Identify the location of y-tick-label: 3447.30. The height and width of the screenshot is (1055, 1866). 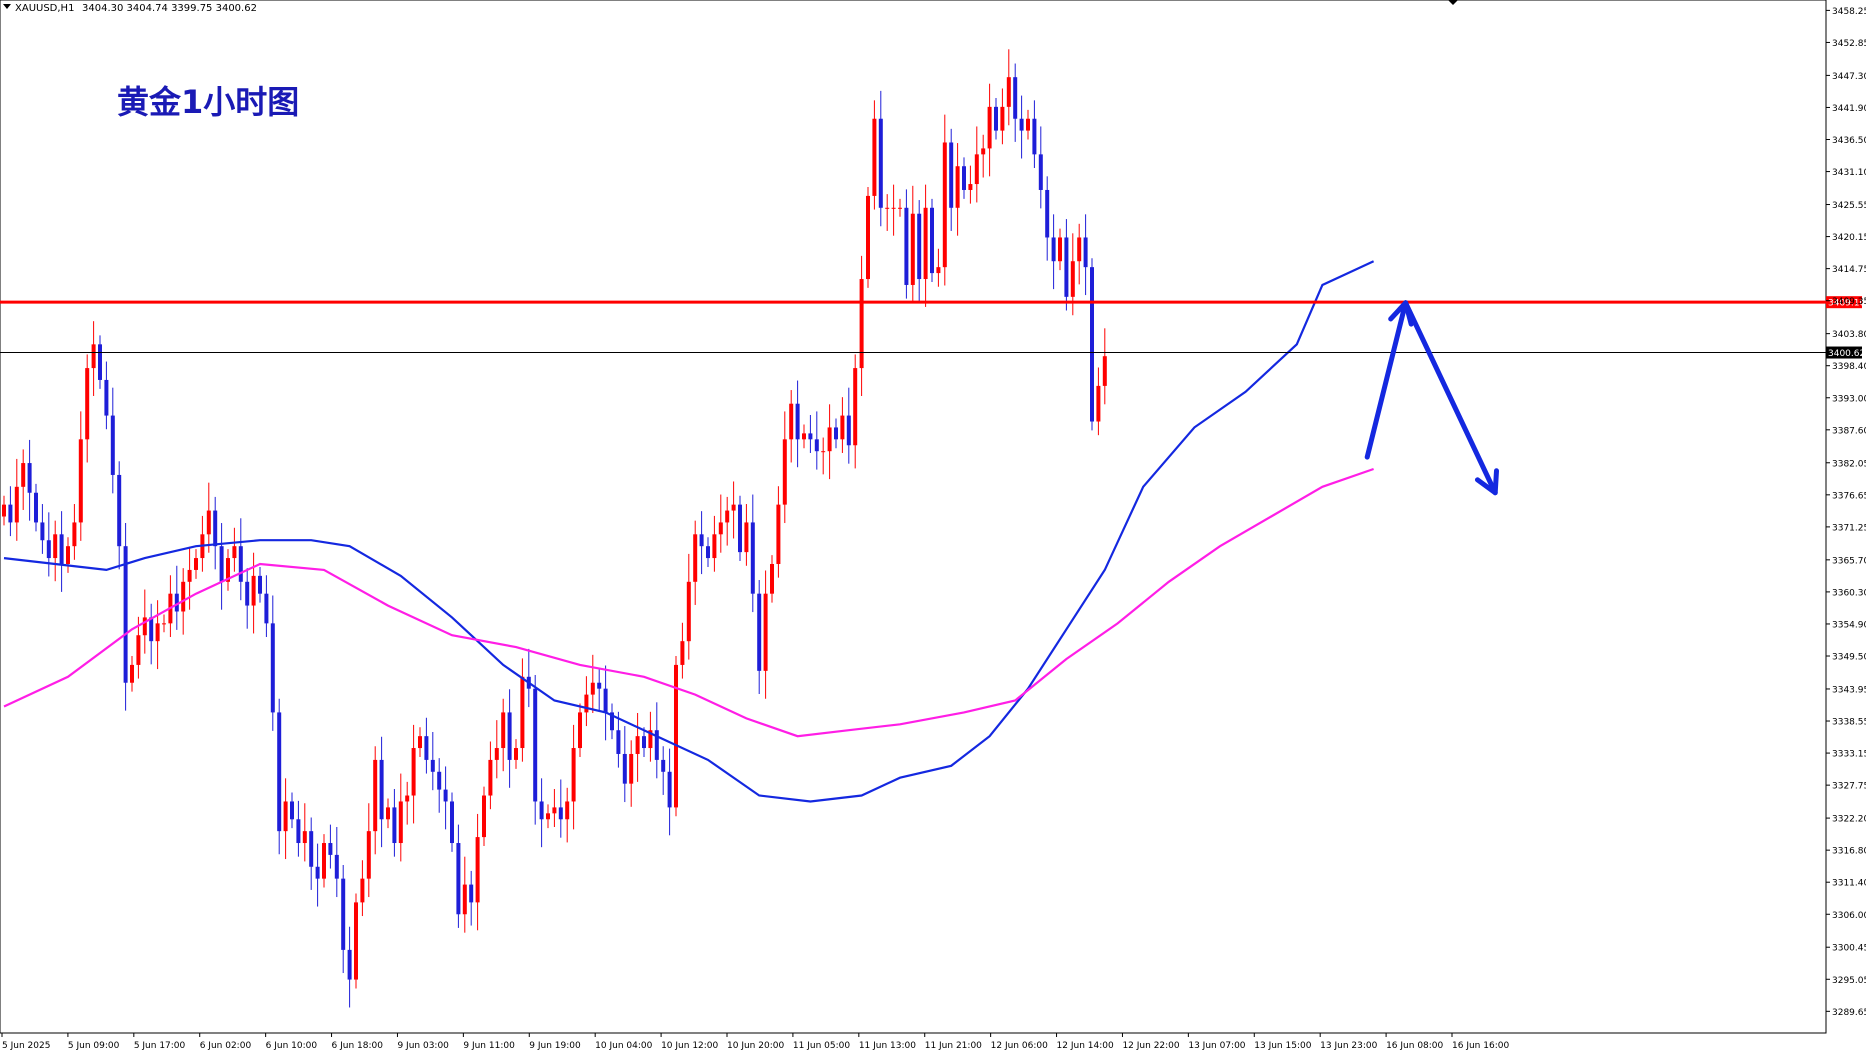
(1849, 77).